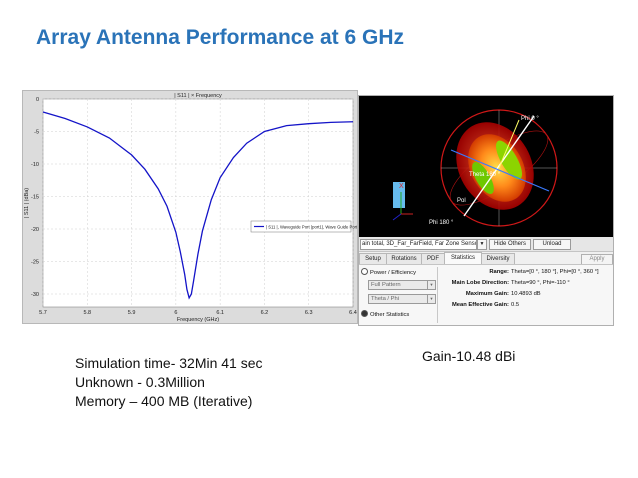 This screenshot has height=478, width=638. Describe the element at coordinates (175, 313) in the screenshot. I see `x-tick-label: 6` at that location.